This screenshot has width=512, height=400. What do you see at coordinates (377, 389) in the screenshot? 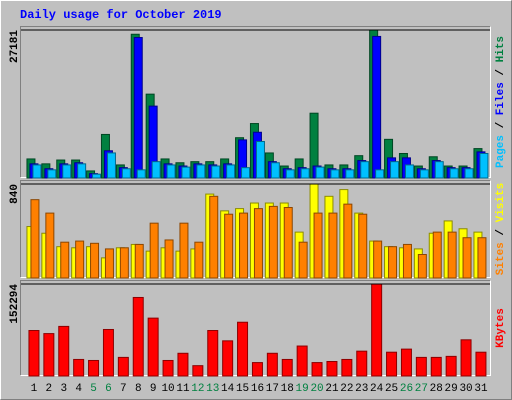
I see `x-tick-label: 24` at bounding box center [377, 389].